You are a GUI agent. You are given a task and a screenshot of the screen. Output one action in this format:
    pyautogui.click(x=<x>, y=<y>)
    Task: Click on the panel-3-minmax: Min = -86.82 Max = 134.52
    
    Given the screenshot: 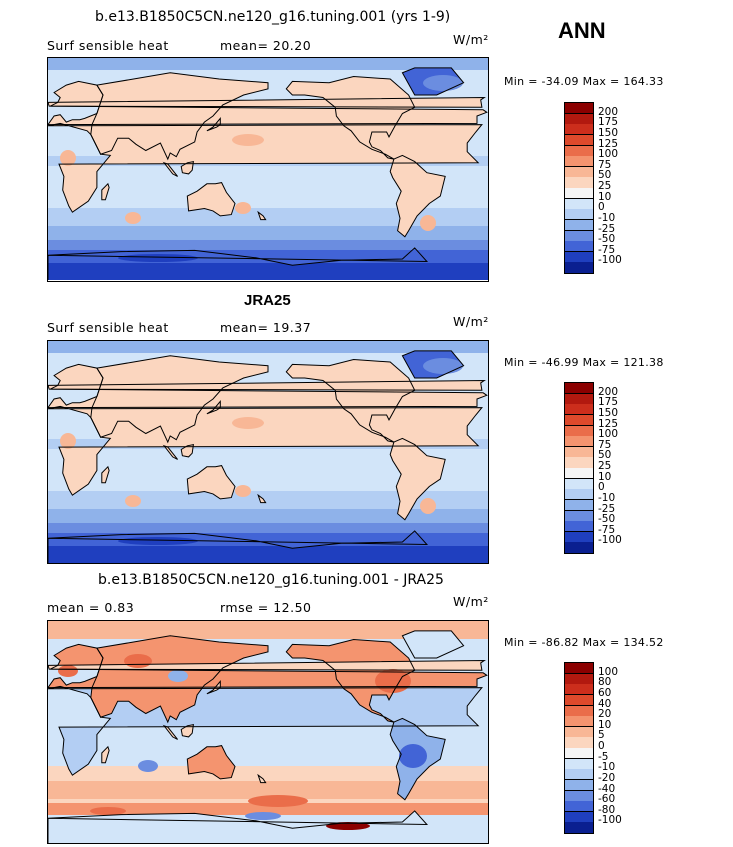 What is the action you would take?
    pyautogui.click(x=584, y=642)
    